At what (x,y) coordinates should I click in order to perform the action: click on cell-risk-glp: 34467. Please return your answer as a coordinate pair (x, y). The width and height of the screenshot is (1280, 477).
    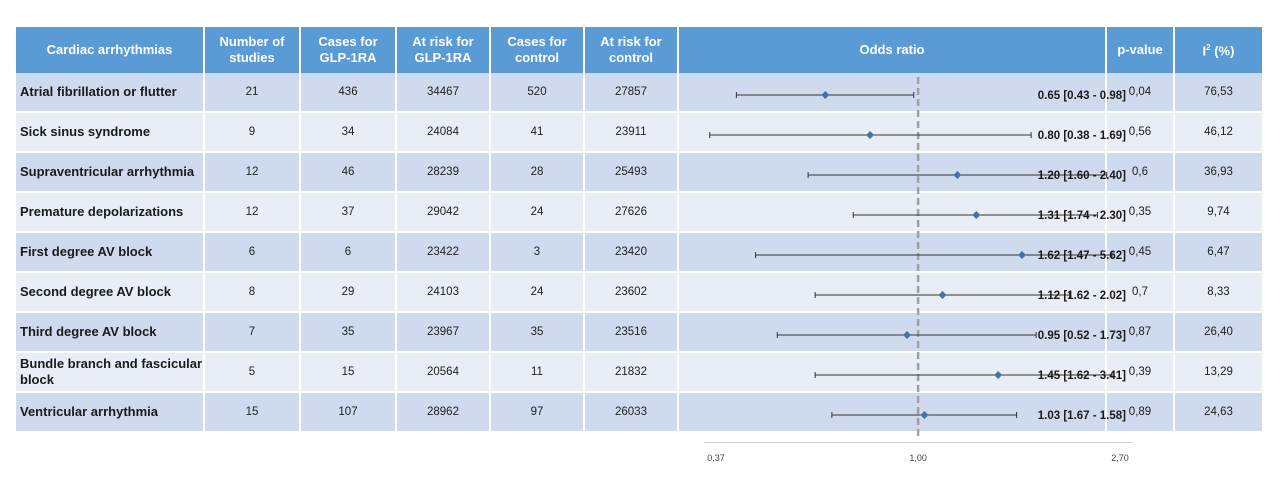
    Looking at the image, I should click on (443, 93).